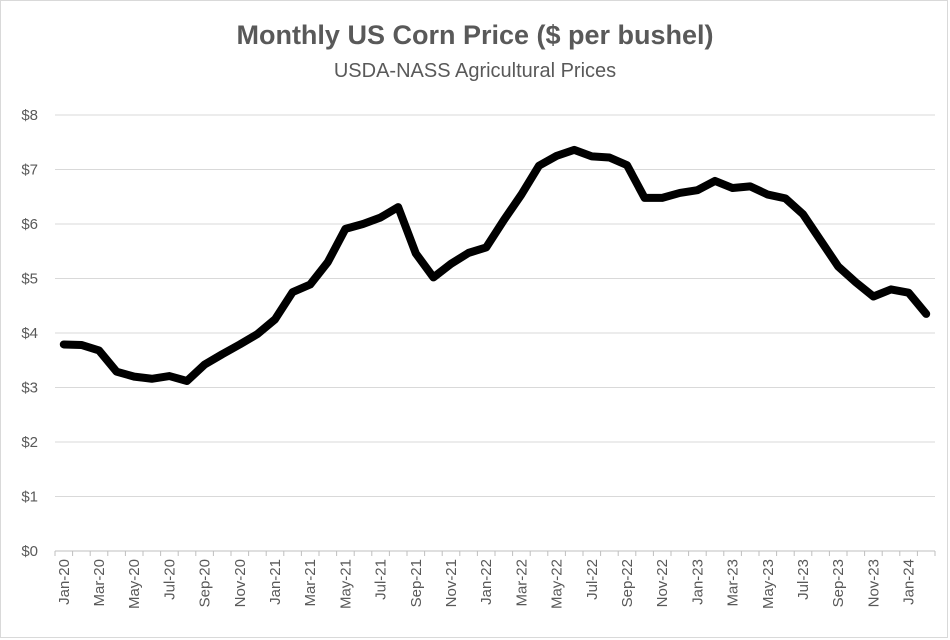 This screenshot has width=950, height=640. Describe the element at coordinates (345, 584) in the screenshot. I see `x-tick-label: May-21` at that location.